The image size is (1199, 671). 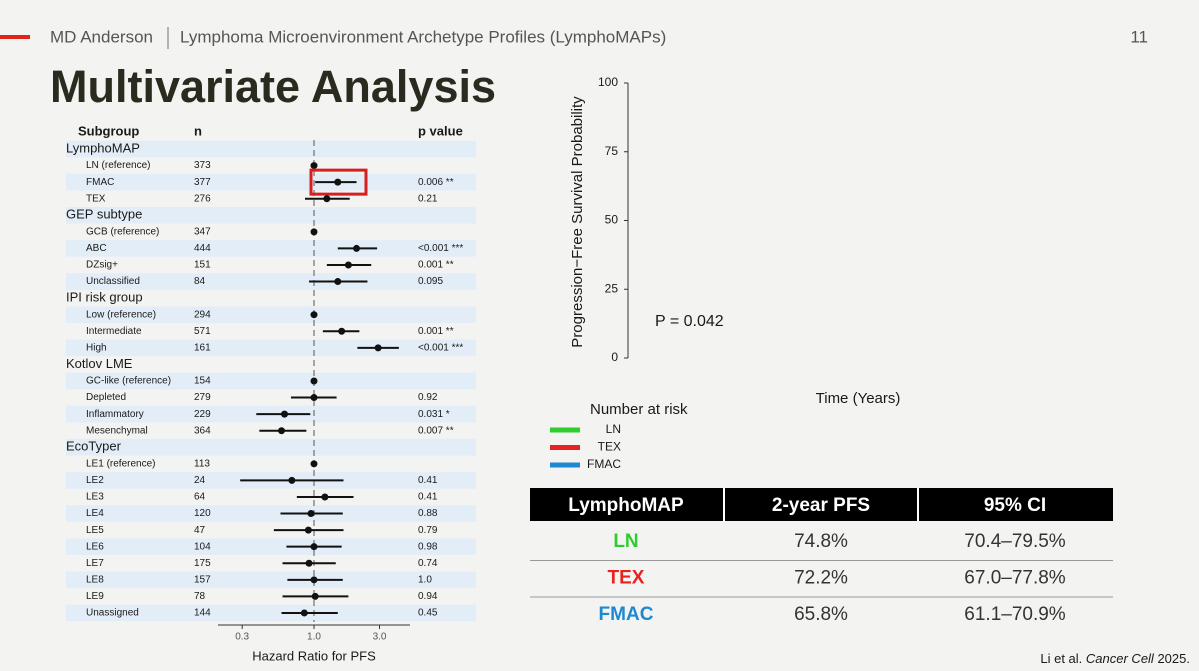 I want to click on row-p-value: 0.98, so click(x=428, y=546).